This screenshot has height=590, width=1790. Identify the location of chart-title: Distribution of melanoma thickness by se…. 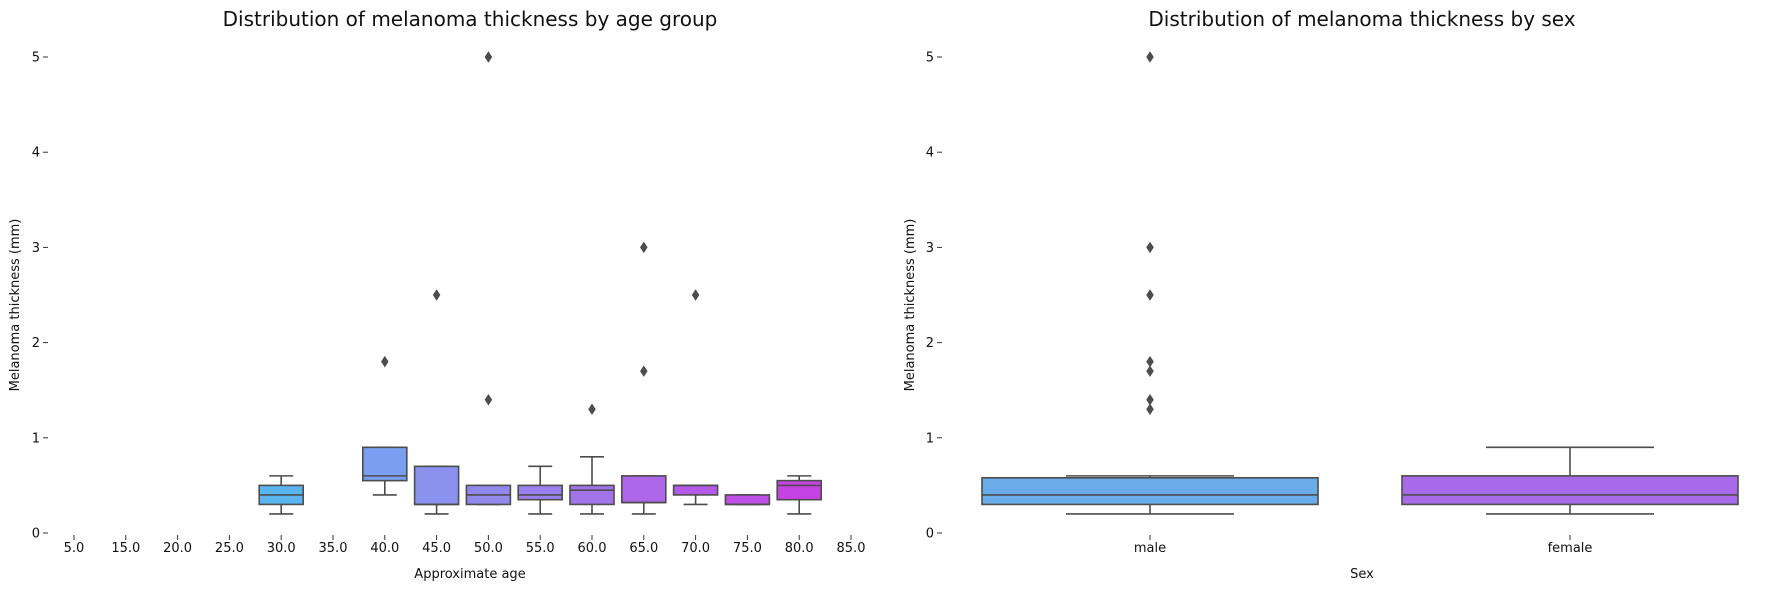
(1361, 19).